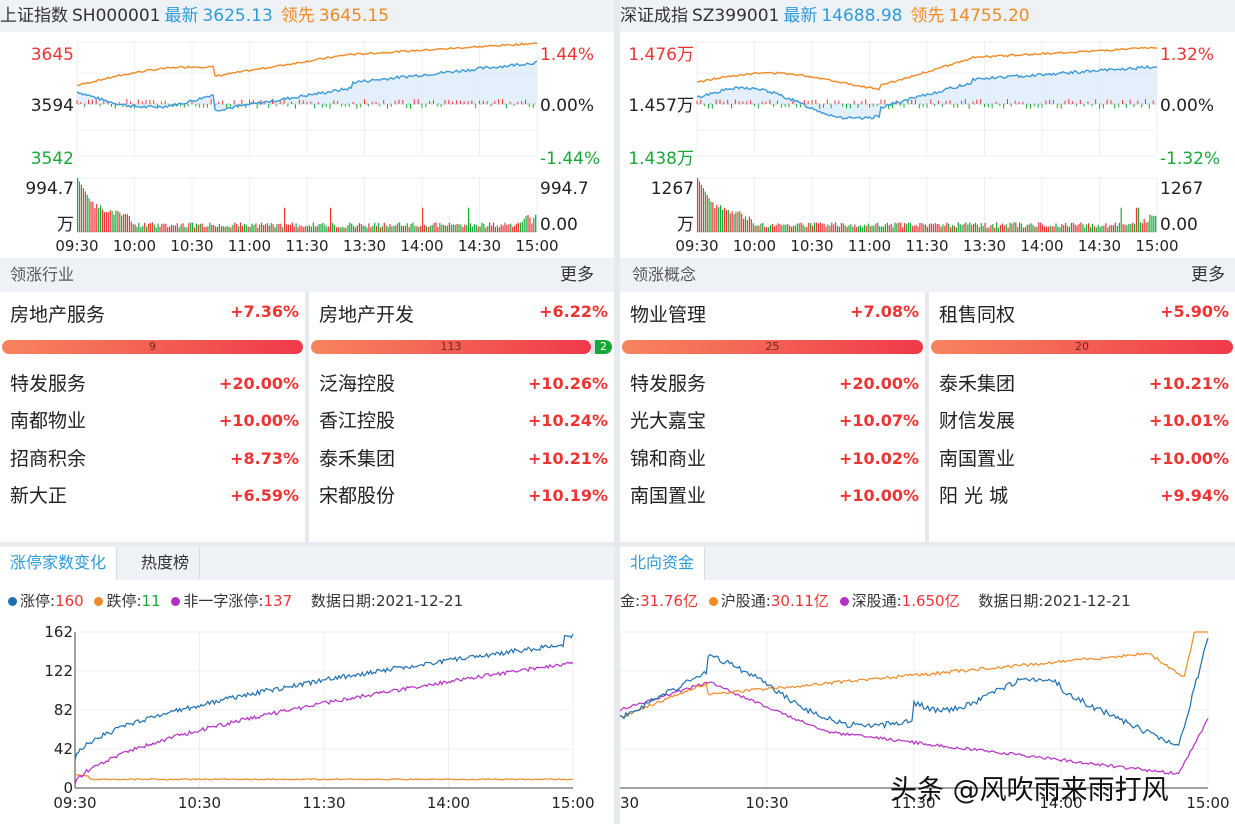  Describe the element at coordinates (461, 384) in the screenshot. I see `list-item: 泛海控股 +10.26%` at that location.